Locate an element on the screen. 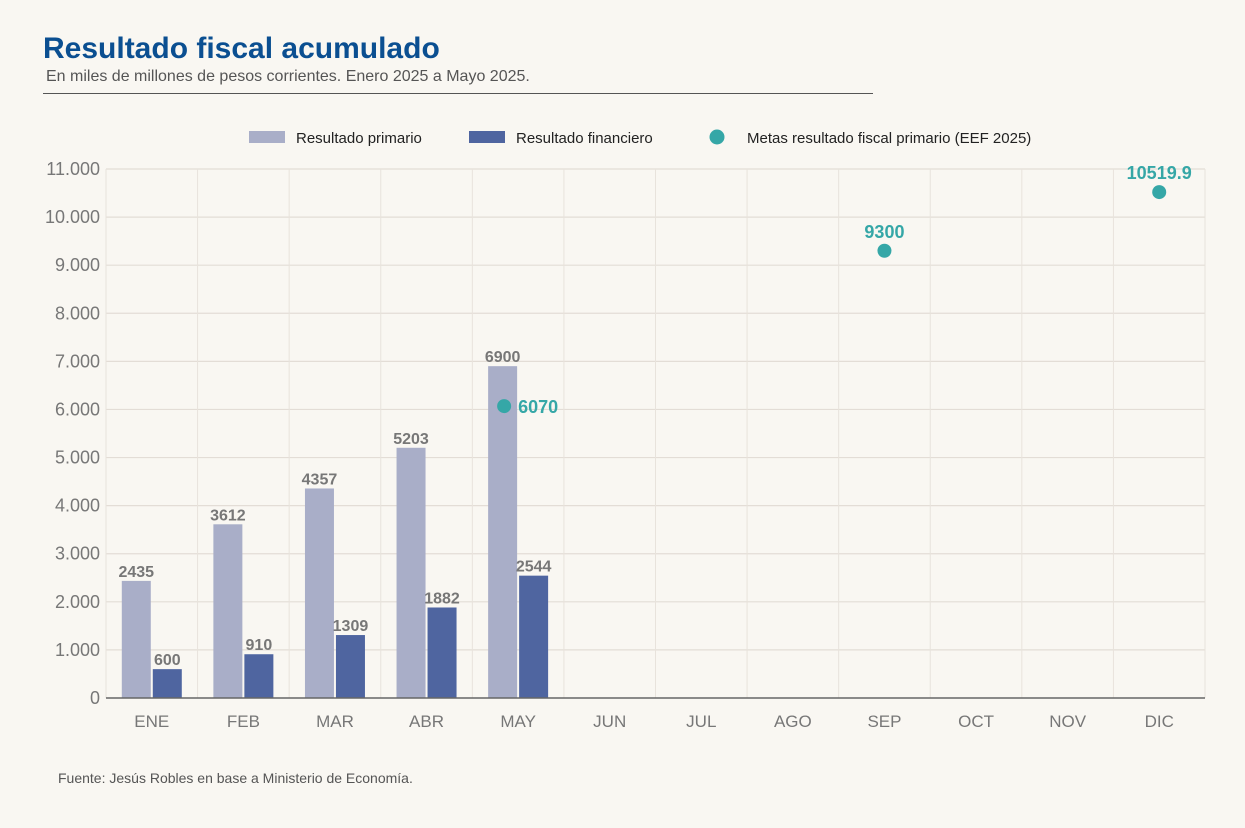 This screenshot has height=828, width=1245. title-divider is located at coordinates (458, 93).